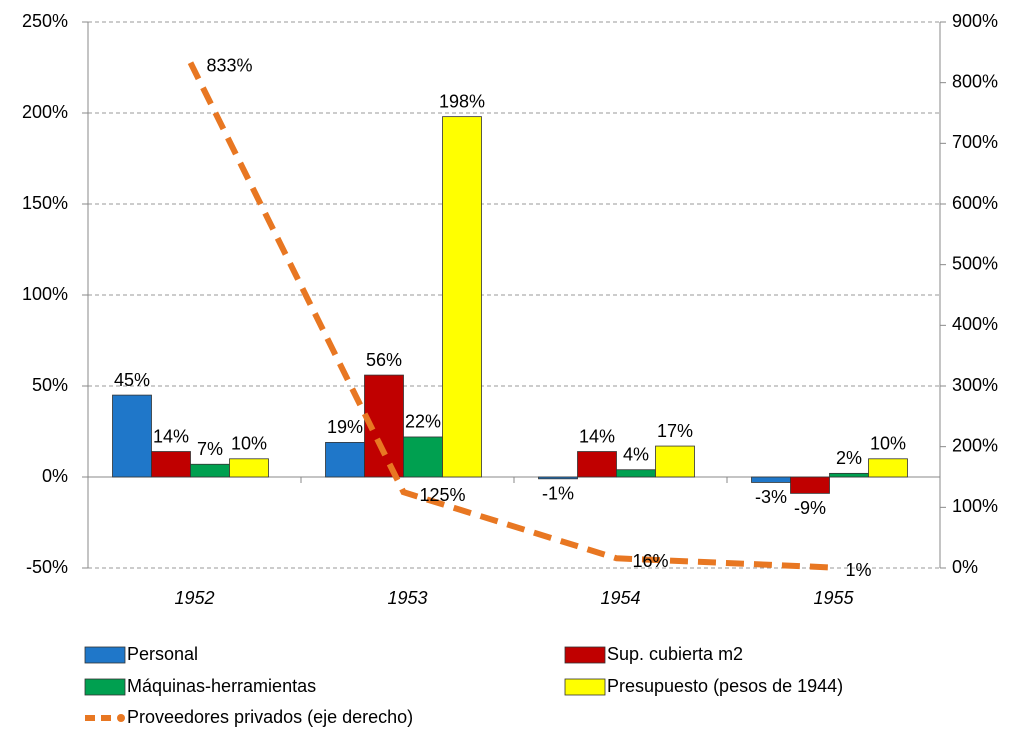  Describe the element at coordinates (975, 21) in the screenshot. I see `y2-tick-label: 900%` at that location.